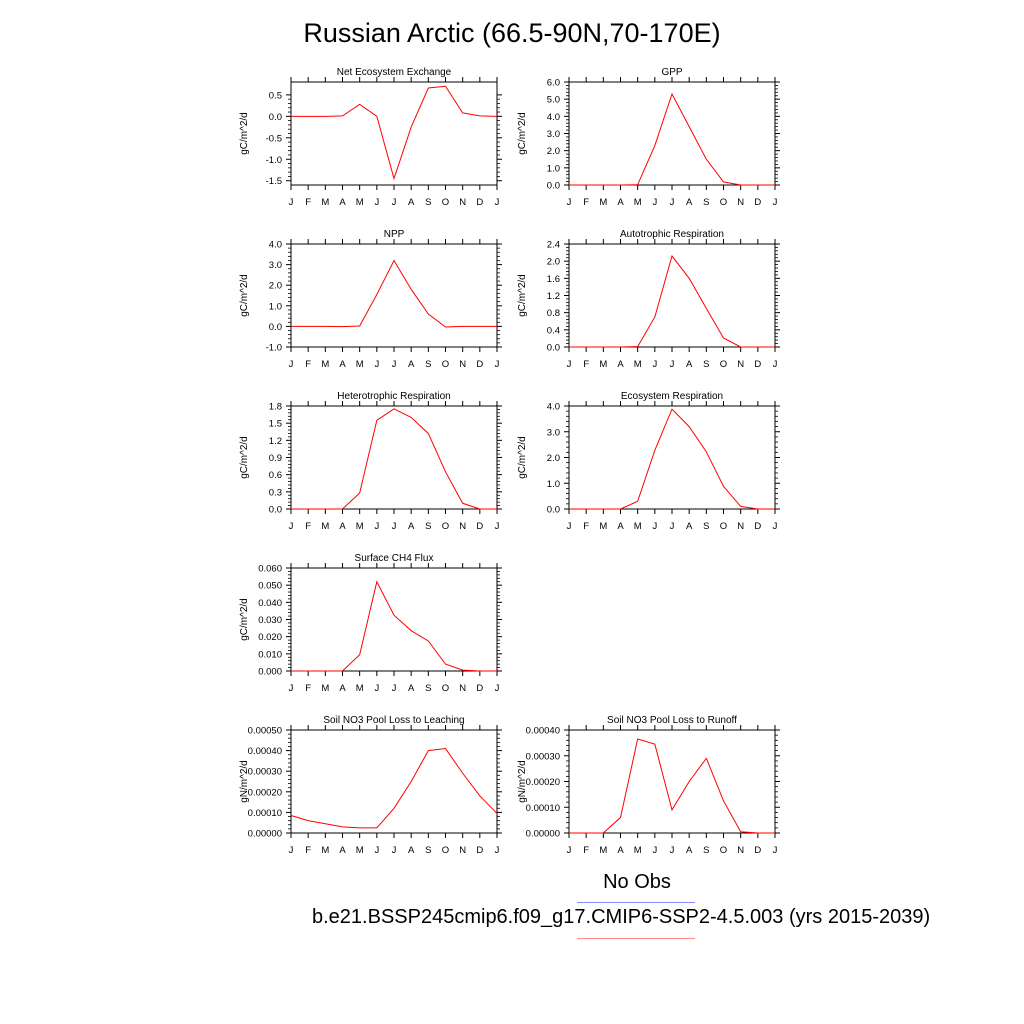 This screenshot has width=1024, height=1024. What do you see at coordinates (543, 731) in the screenshot?
I see `chart-9-ytick-label: 0.00040` at bounding box center [543, 731].